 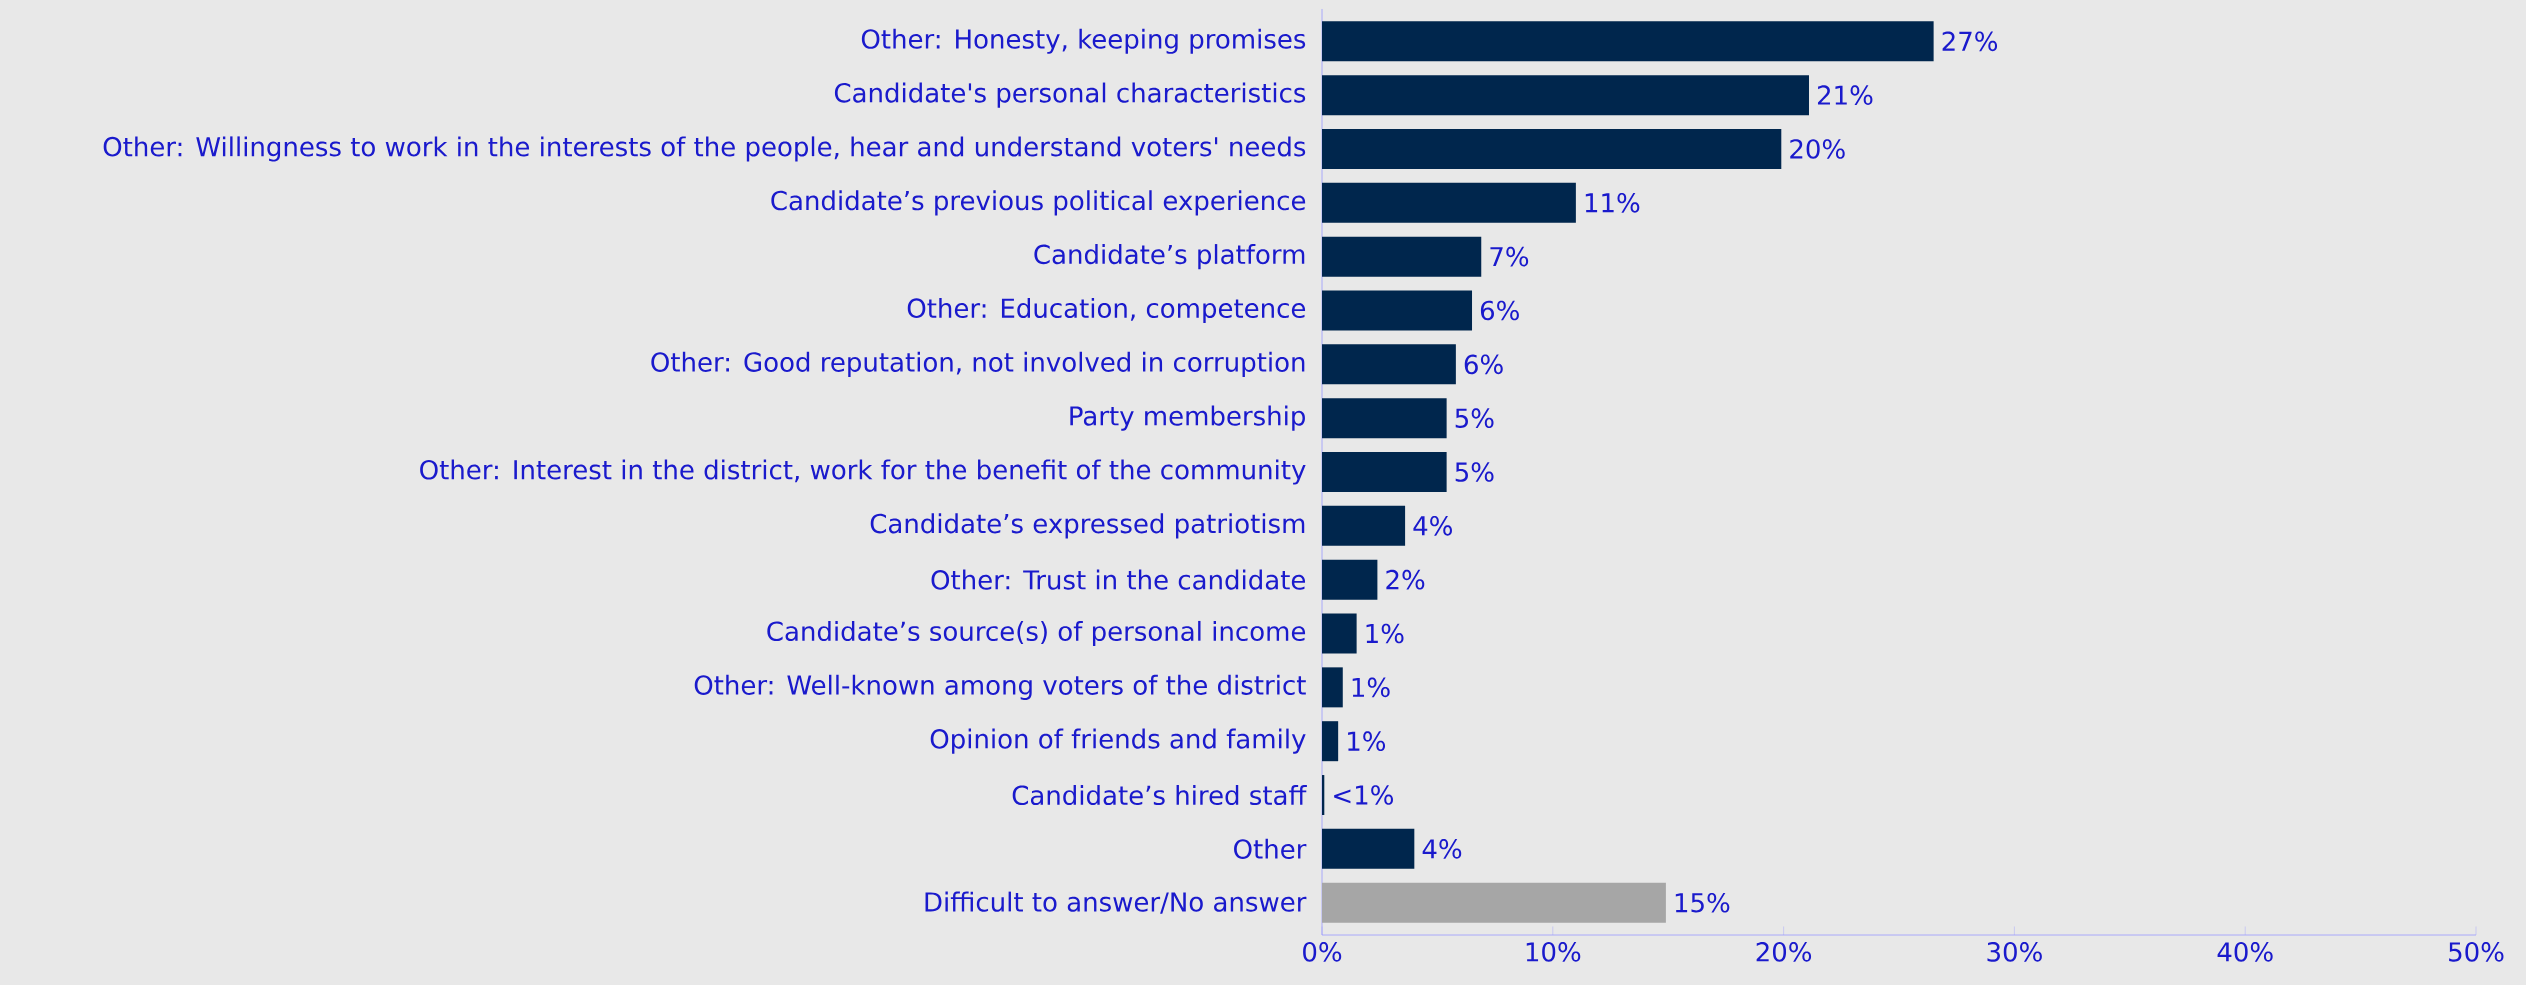 I want to click on y-tick-label: Other: Willingness to work in the interests of the people, hear and understand voters' needs, so click(x=704, y=149).